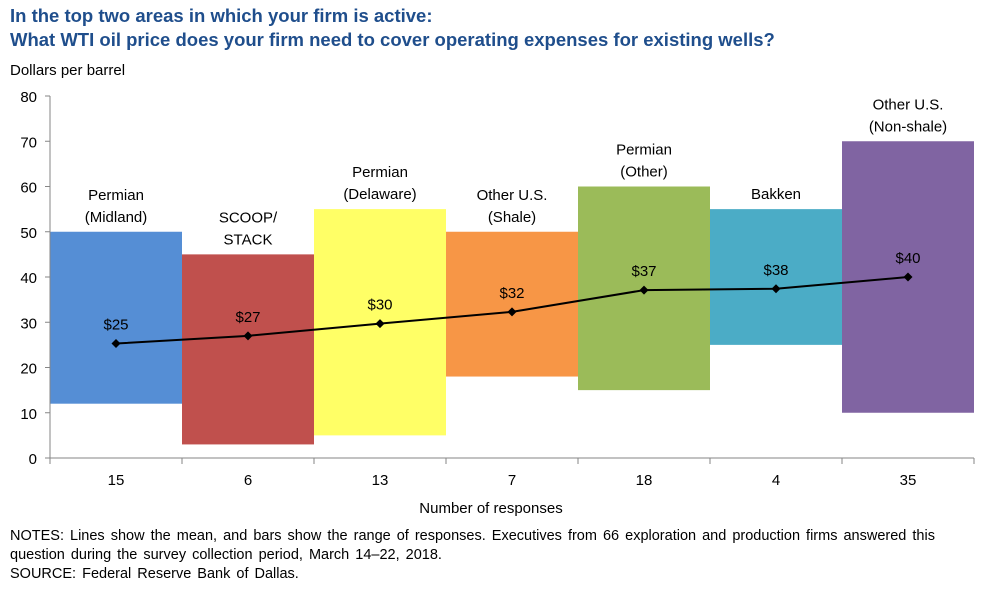  I want to click on mean-data-label: $32, so click(511, 293).